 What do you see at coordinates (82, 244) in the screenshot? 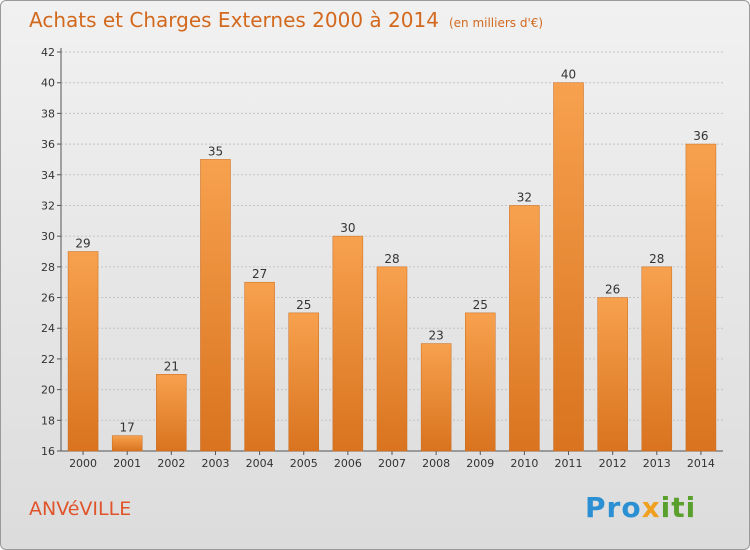
I see `value-label-2000: 29` at bounding box center [82, 244].